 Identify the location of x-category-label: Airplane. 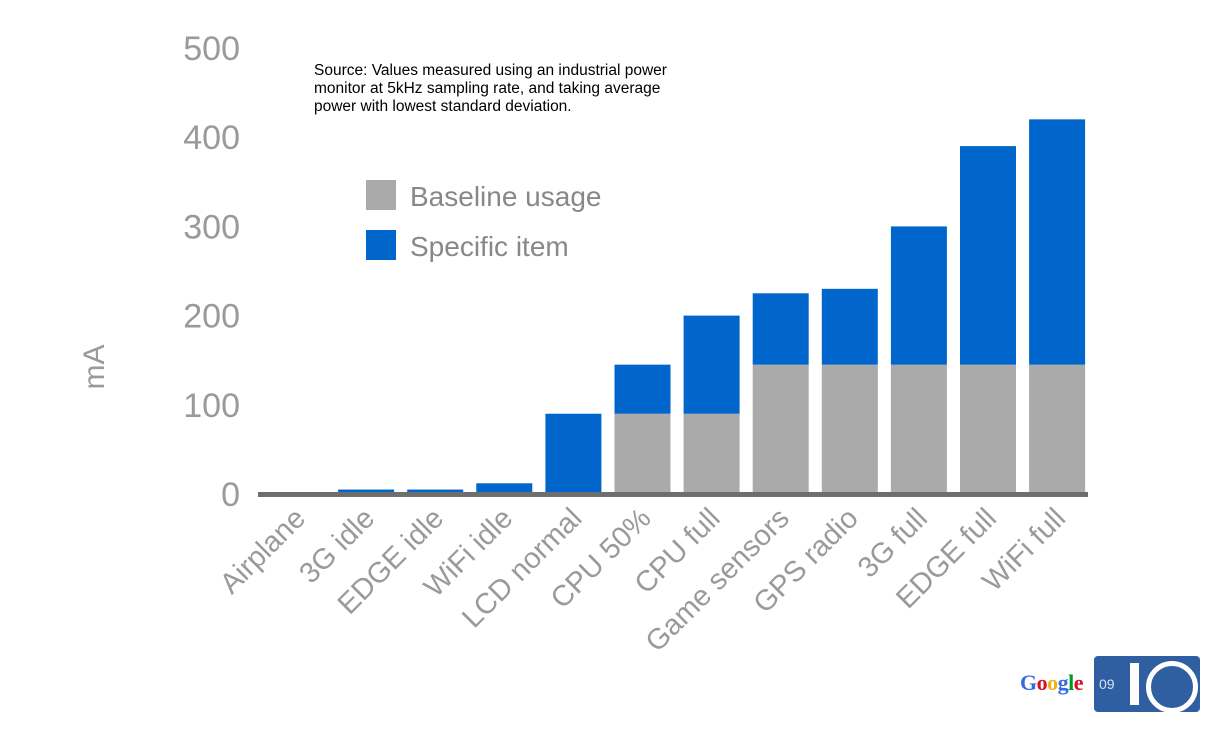
(263, 551).